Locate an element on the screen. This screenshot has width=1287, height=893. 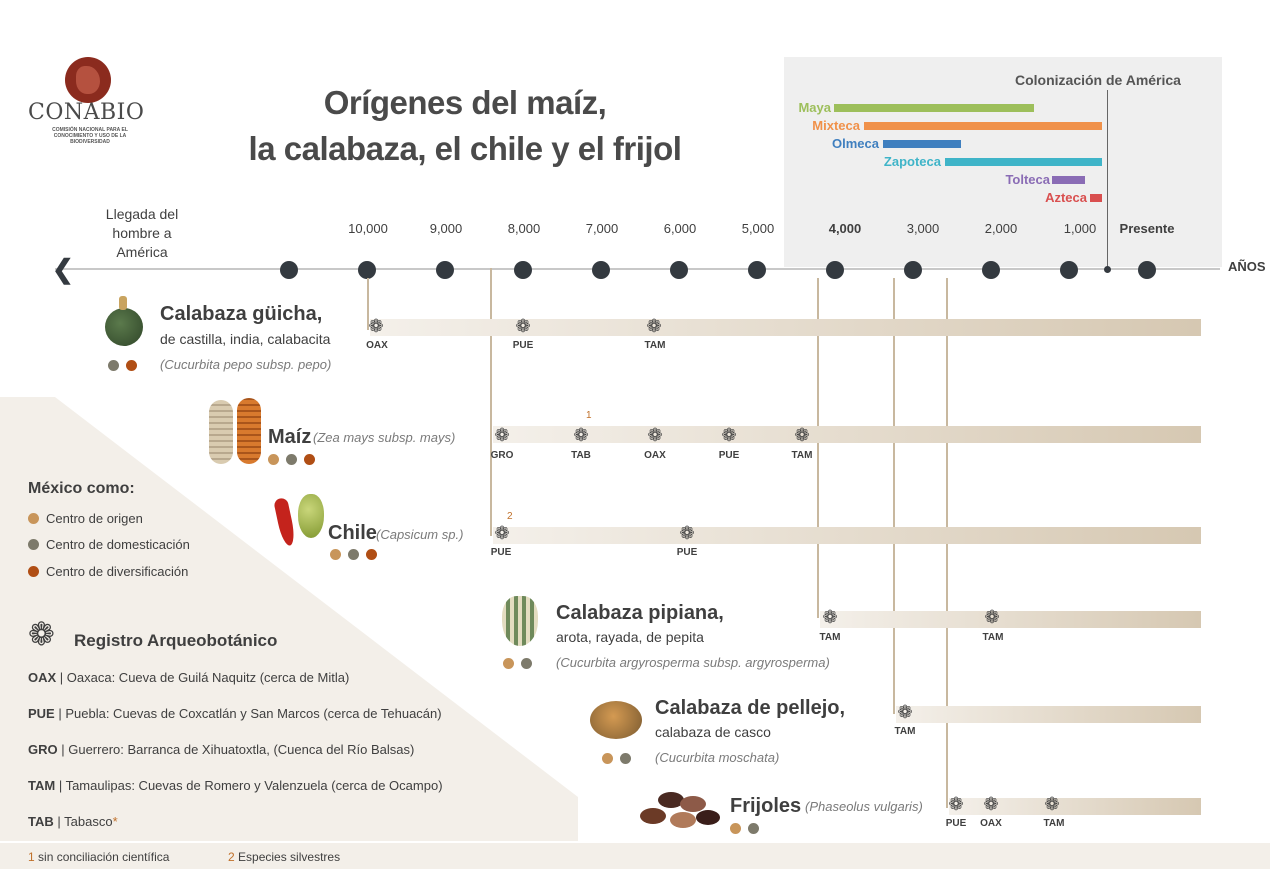
title-line-1: Orígenes del maíz, is located at coordinates (465, 102).